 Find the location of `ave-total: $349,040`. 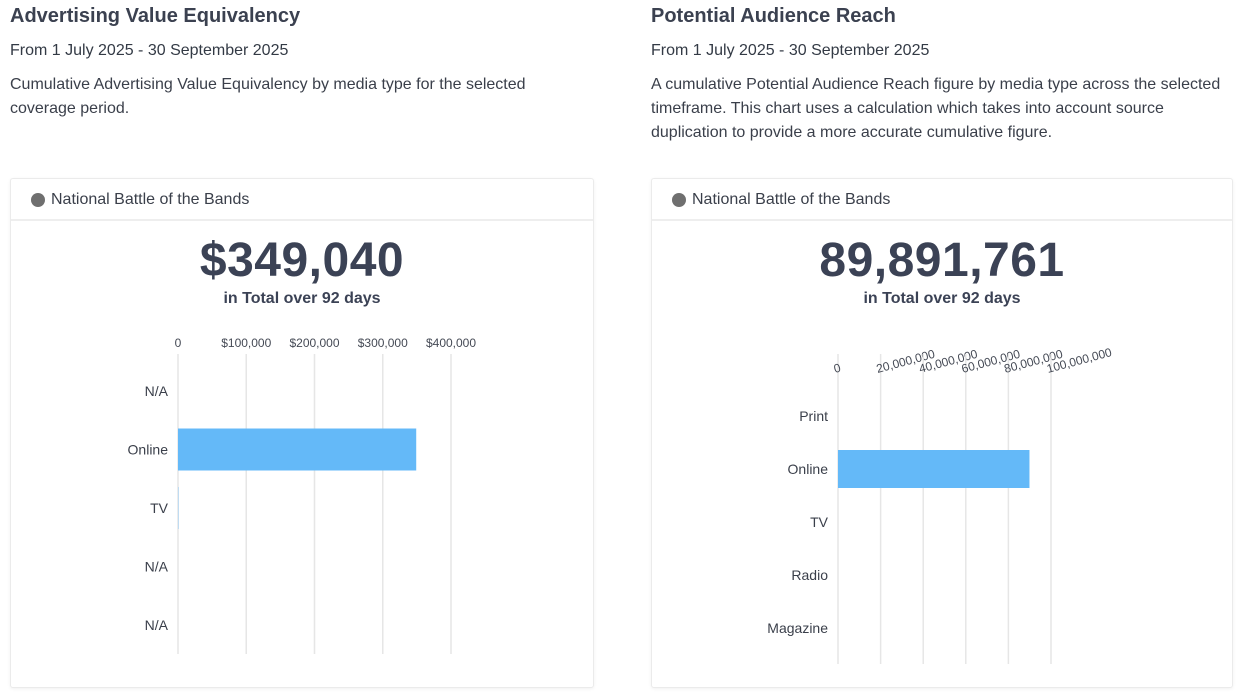

ave-total: $349,040 is located at coordinates (302, 260).